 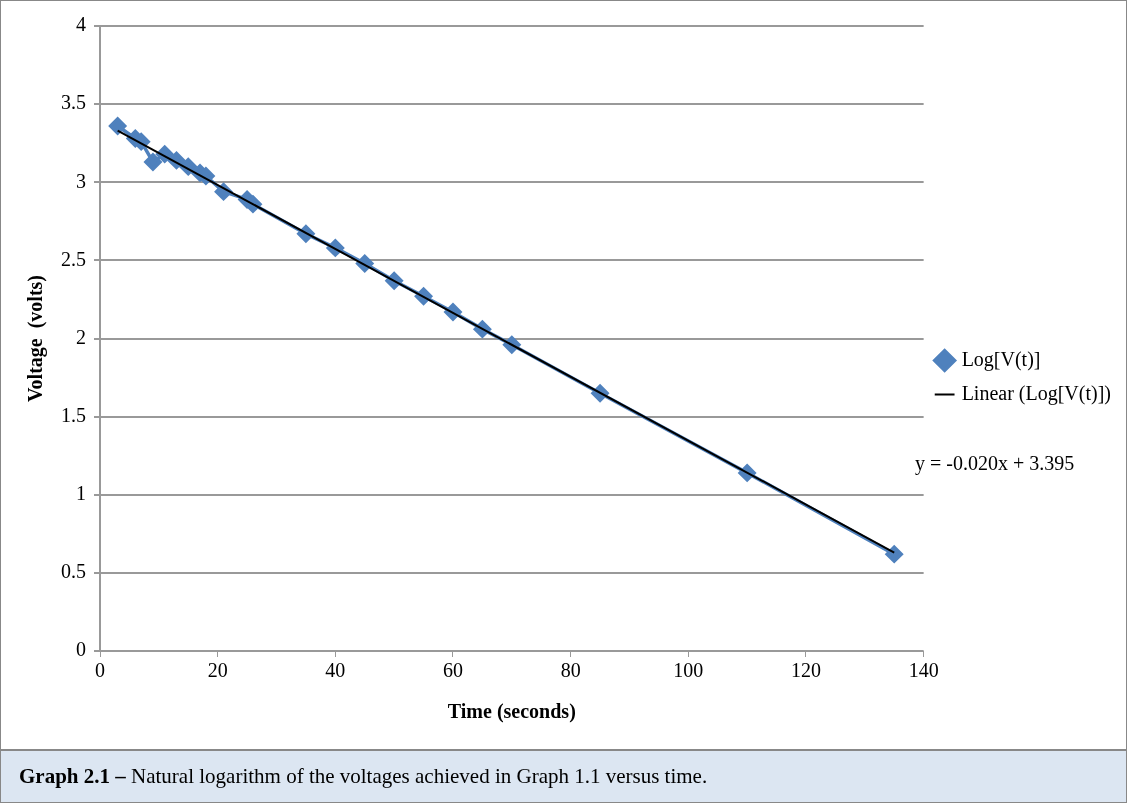 What do you see at coordinates (511, 712) in the screenshot?
I see `x-axis-title: Time (seconds)` at bounding box center [511, 712].